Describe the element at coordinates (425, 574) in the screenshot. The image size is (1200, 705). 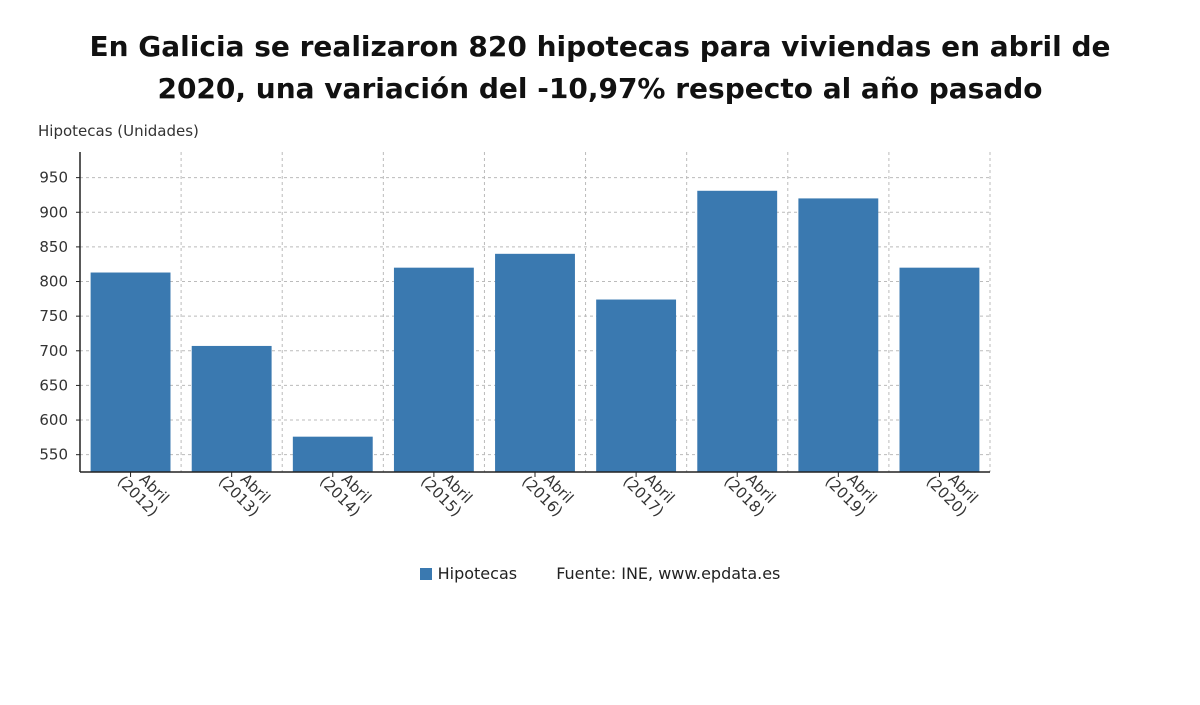
I see `legend-swatch` at that location.